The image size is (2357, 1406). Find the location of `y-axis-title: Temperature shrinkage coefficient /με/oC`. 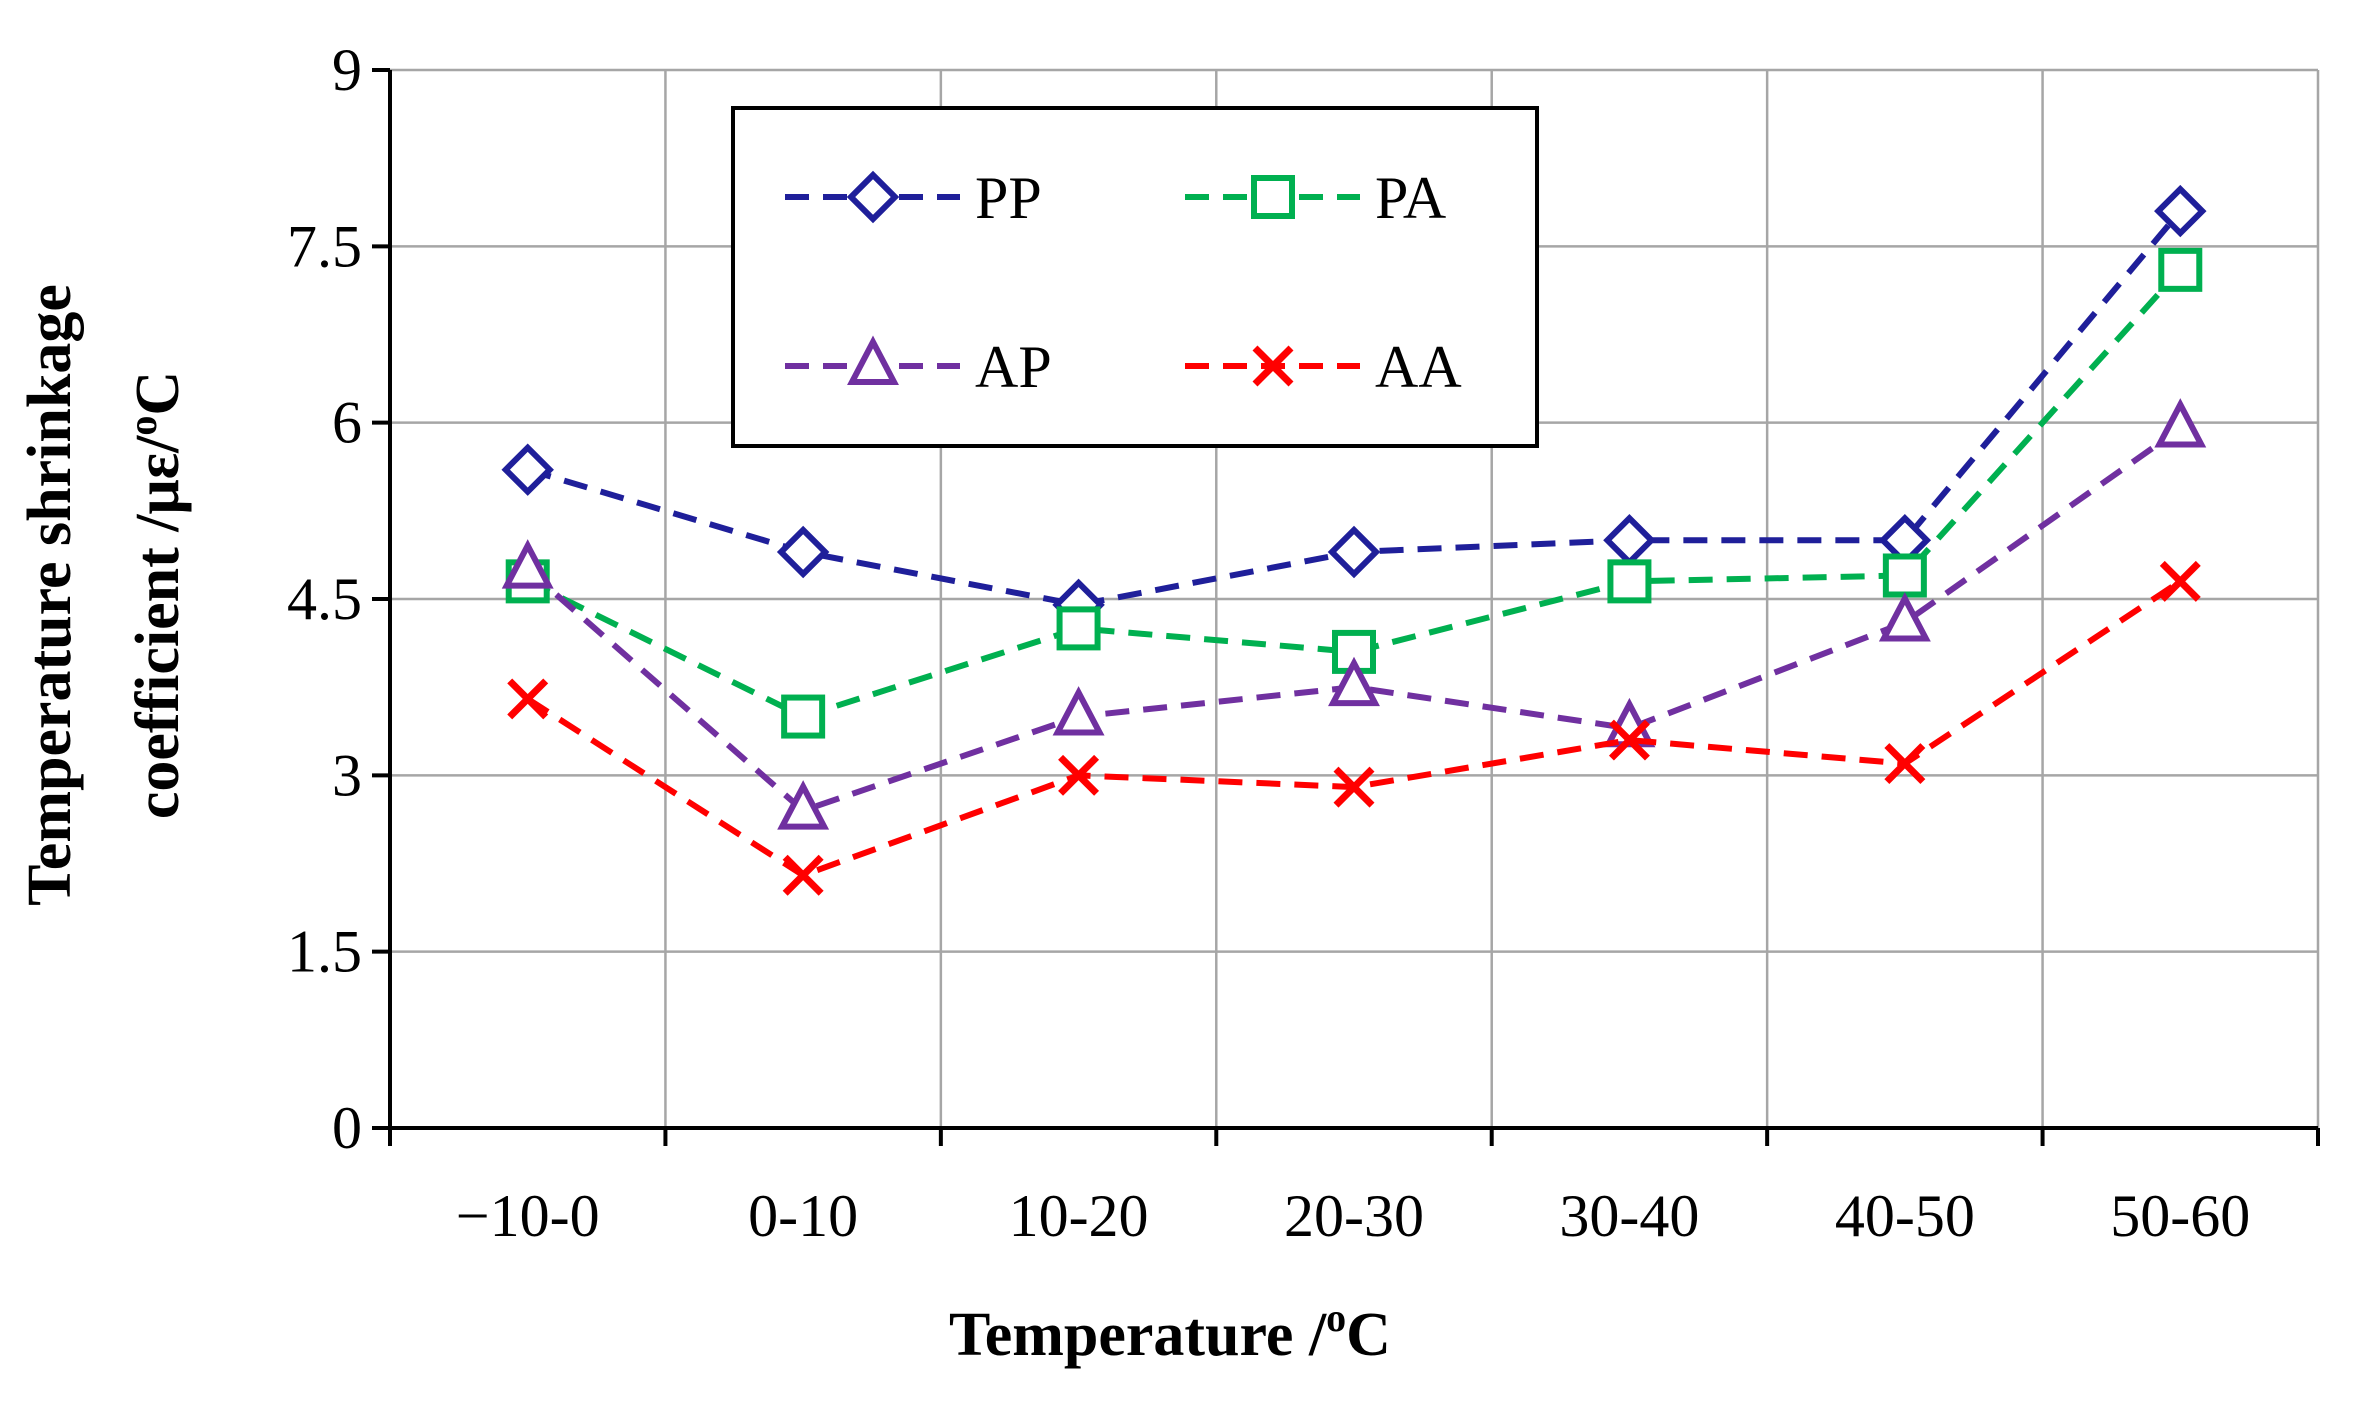

y-axis-title: Temperature shrinkage coefficient /με/oC is located at coordinates (104, 595).